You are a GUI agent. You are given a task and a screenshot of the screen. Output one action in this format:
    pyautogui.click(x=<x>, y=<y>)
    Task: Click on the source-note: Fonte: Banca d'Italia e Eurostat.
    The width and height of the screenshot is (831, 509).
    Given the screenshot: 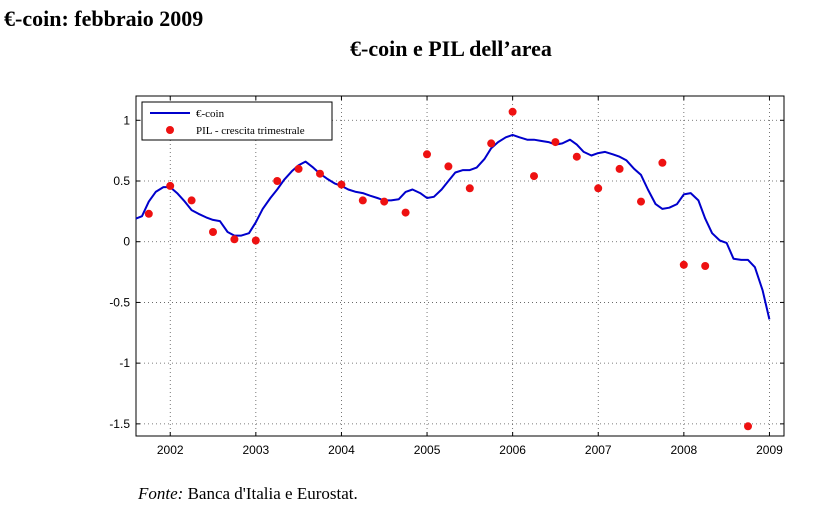 What is the action you would take?
    pyautogui.click(x=248, y=494)
    